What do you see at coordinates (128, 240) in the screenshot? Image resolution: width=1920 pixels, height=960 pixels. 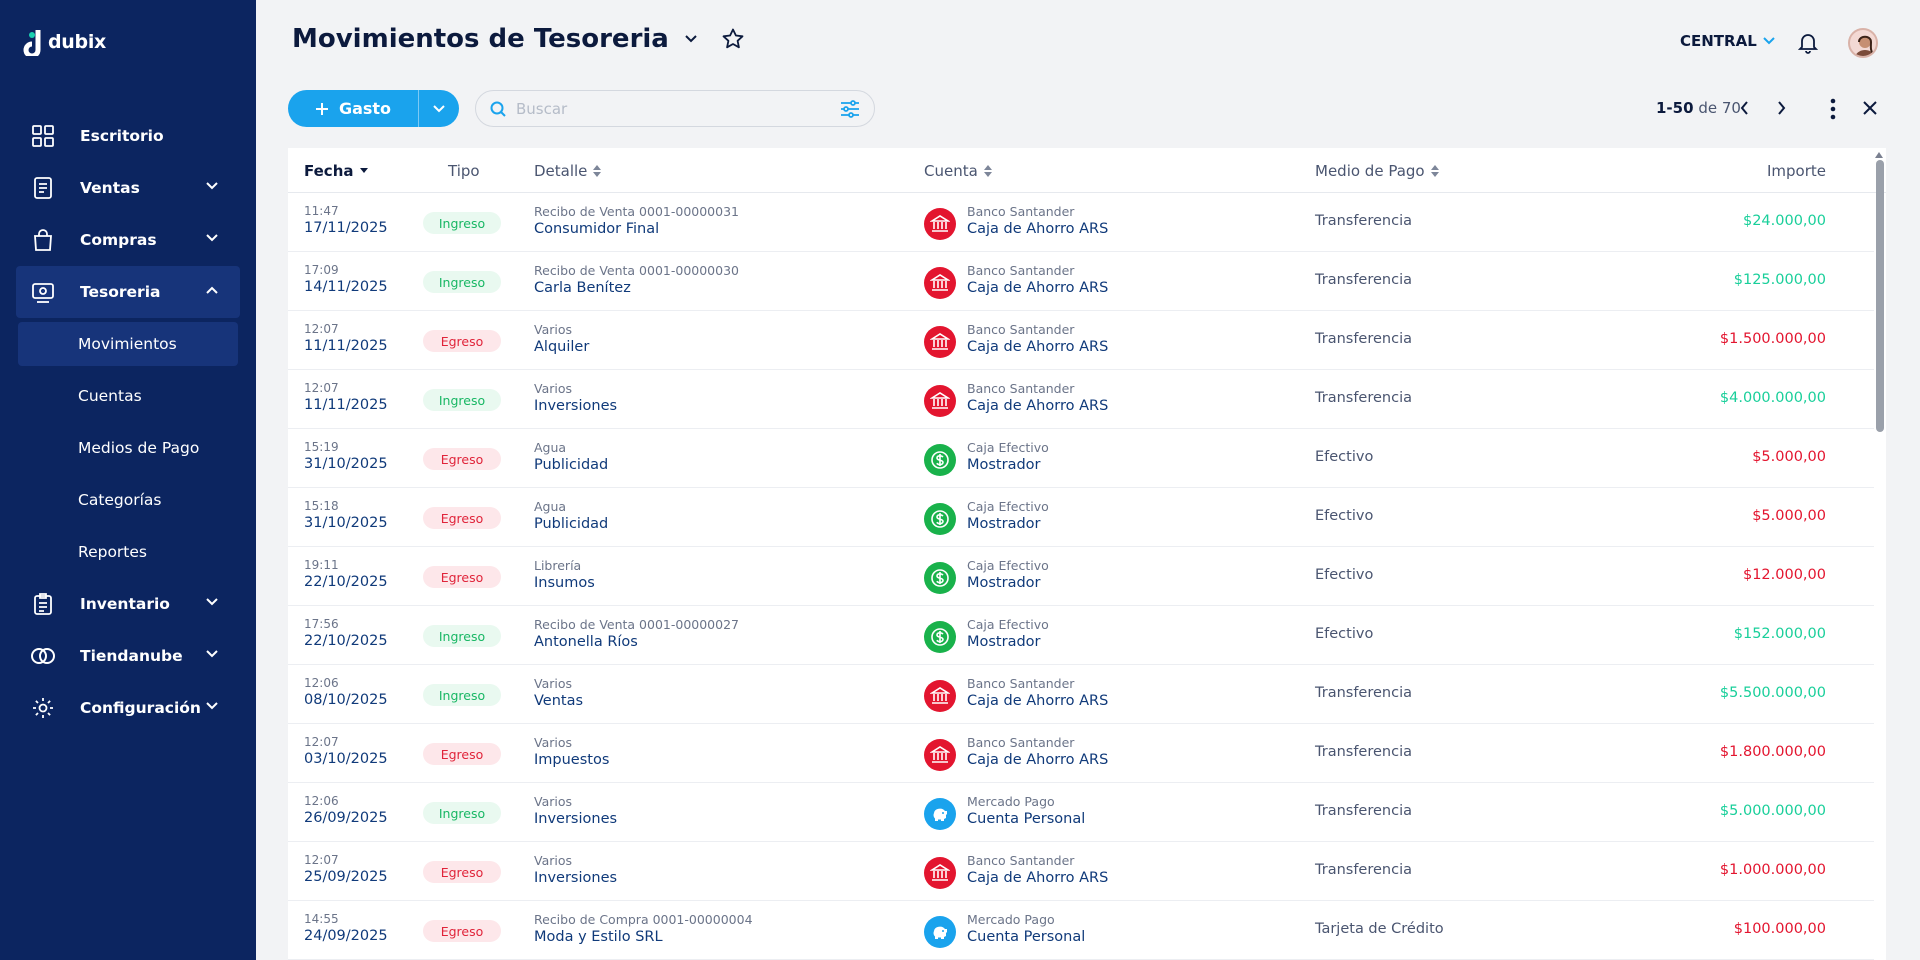 I see `sidebar-item-compras: Compras` at bounding box center [128, 240].